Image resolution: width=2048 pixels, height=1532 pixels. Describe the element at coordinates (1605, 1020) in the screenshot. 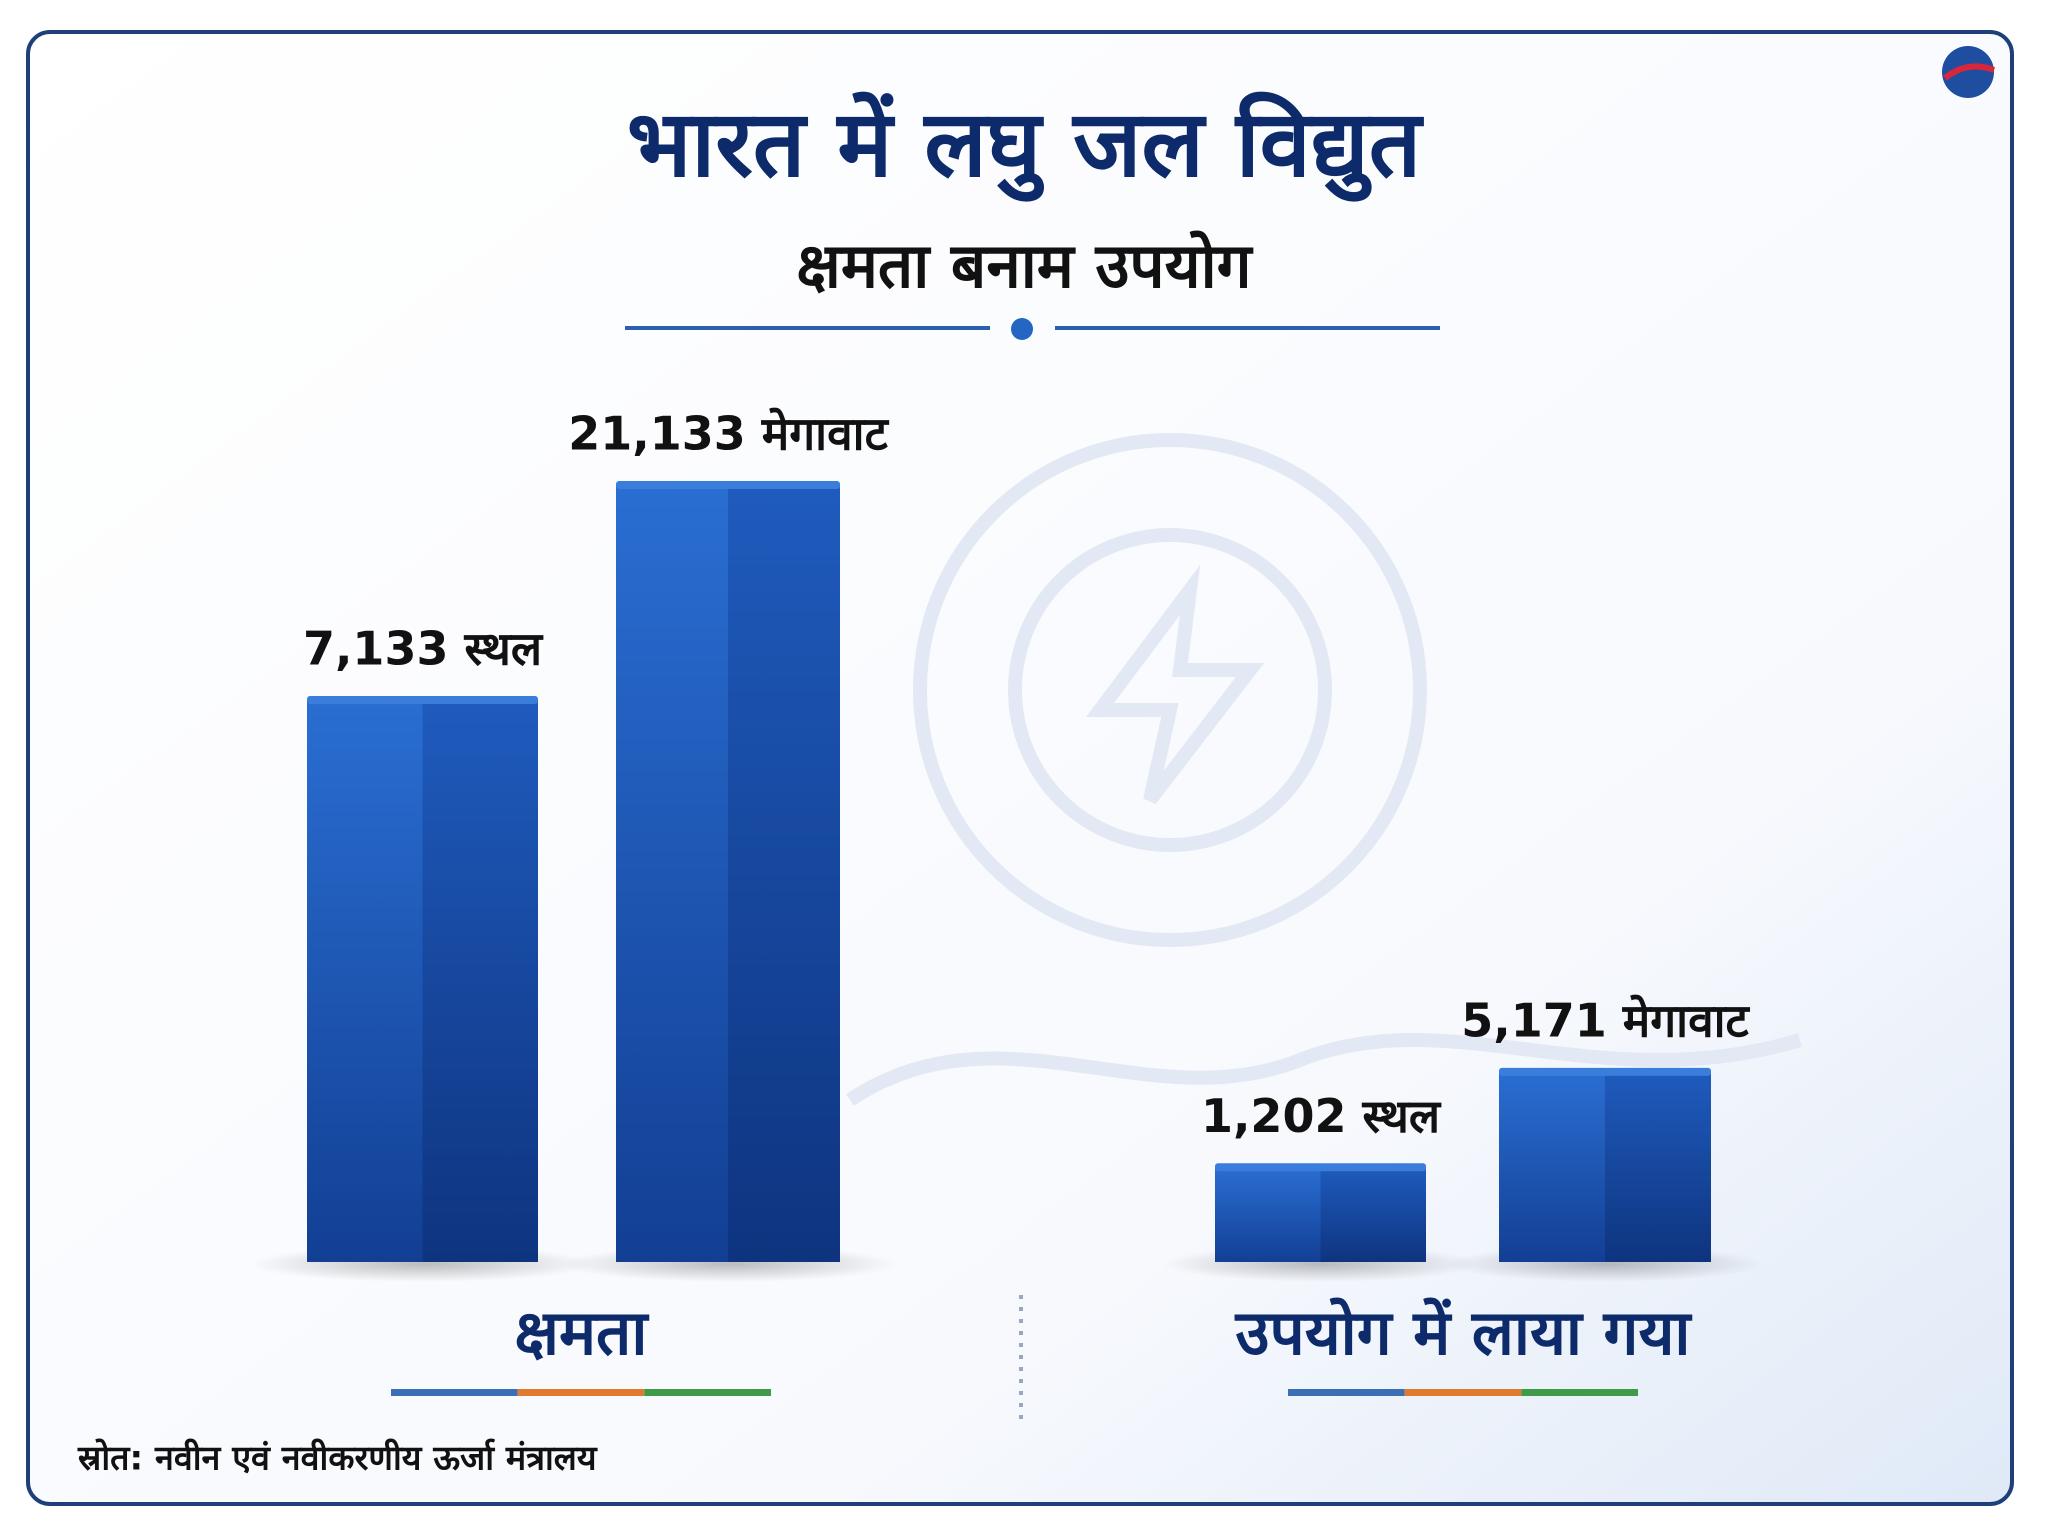

I see `value-label: 5,171 मेगावाट` at that location.